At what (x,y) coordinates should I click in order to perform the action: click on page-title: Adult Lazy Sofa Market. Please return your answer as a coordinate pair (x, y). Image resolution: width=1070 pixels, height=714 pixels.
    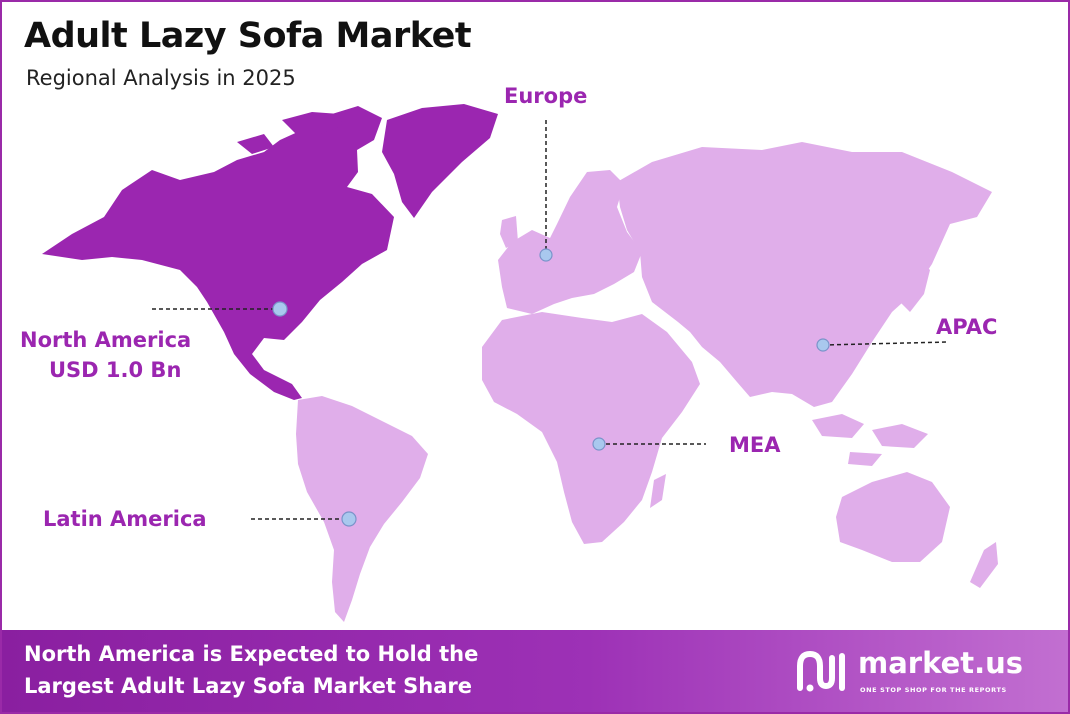
    Looking at the image, I should click on (248, 36).